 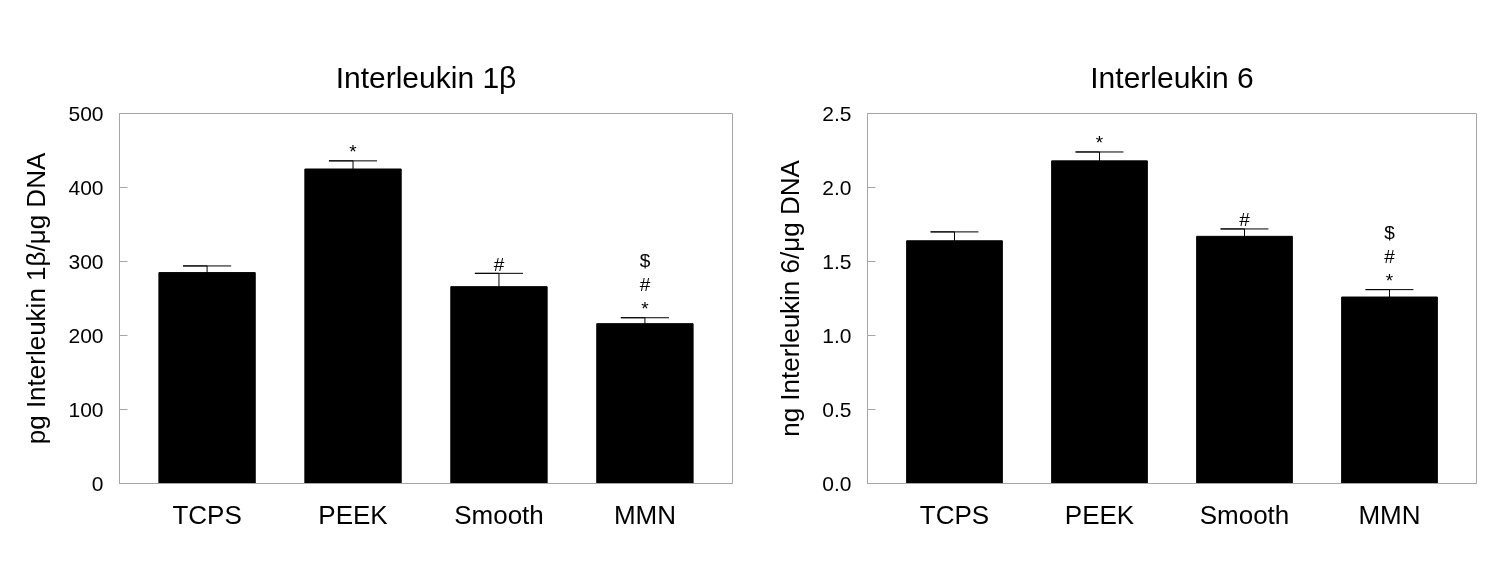 What do you see at coordinates (86, 409) in the screenshot?
I see `y-tick-label: 100` at bounding box center [86, 409].